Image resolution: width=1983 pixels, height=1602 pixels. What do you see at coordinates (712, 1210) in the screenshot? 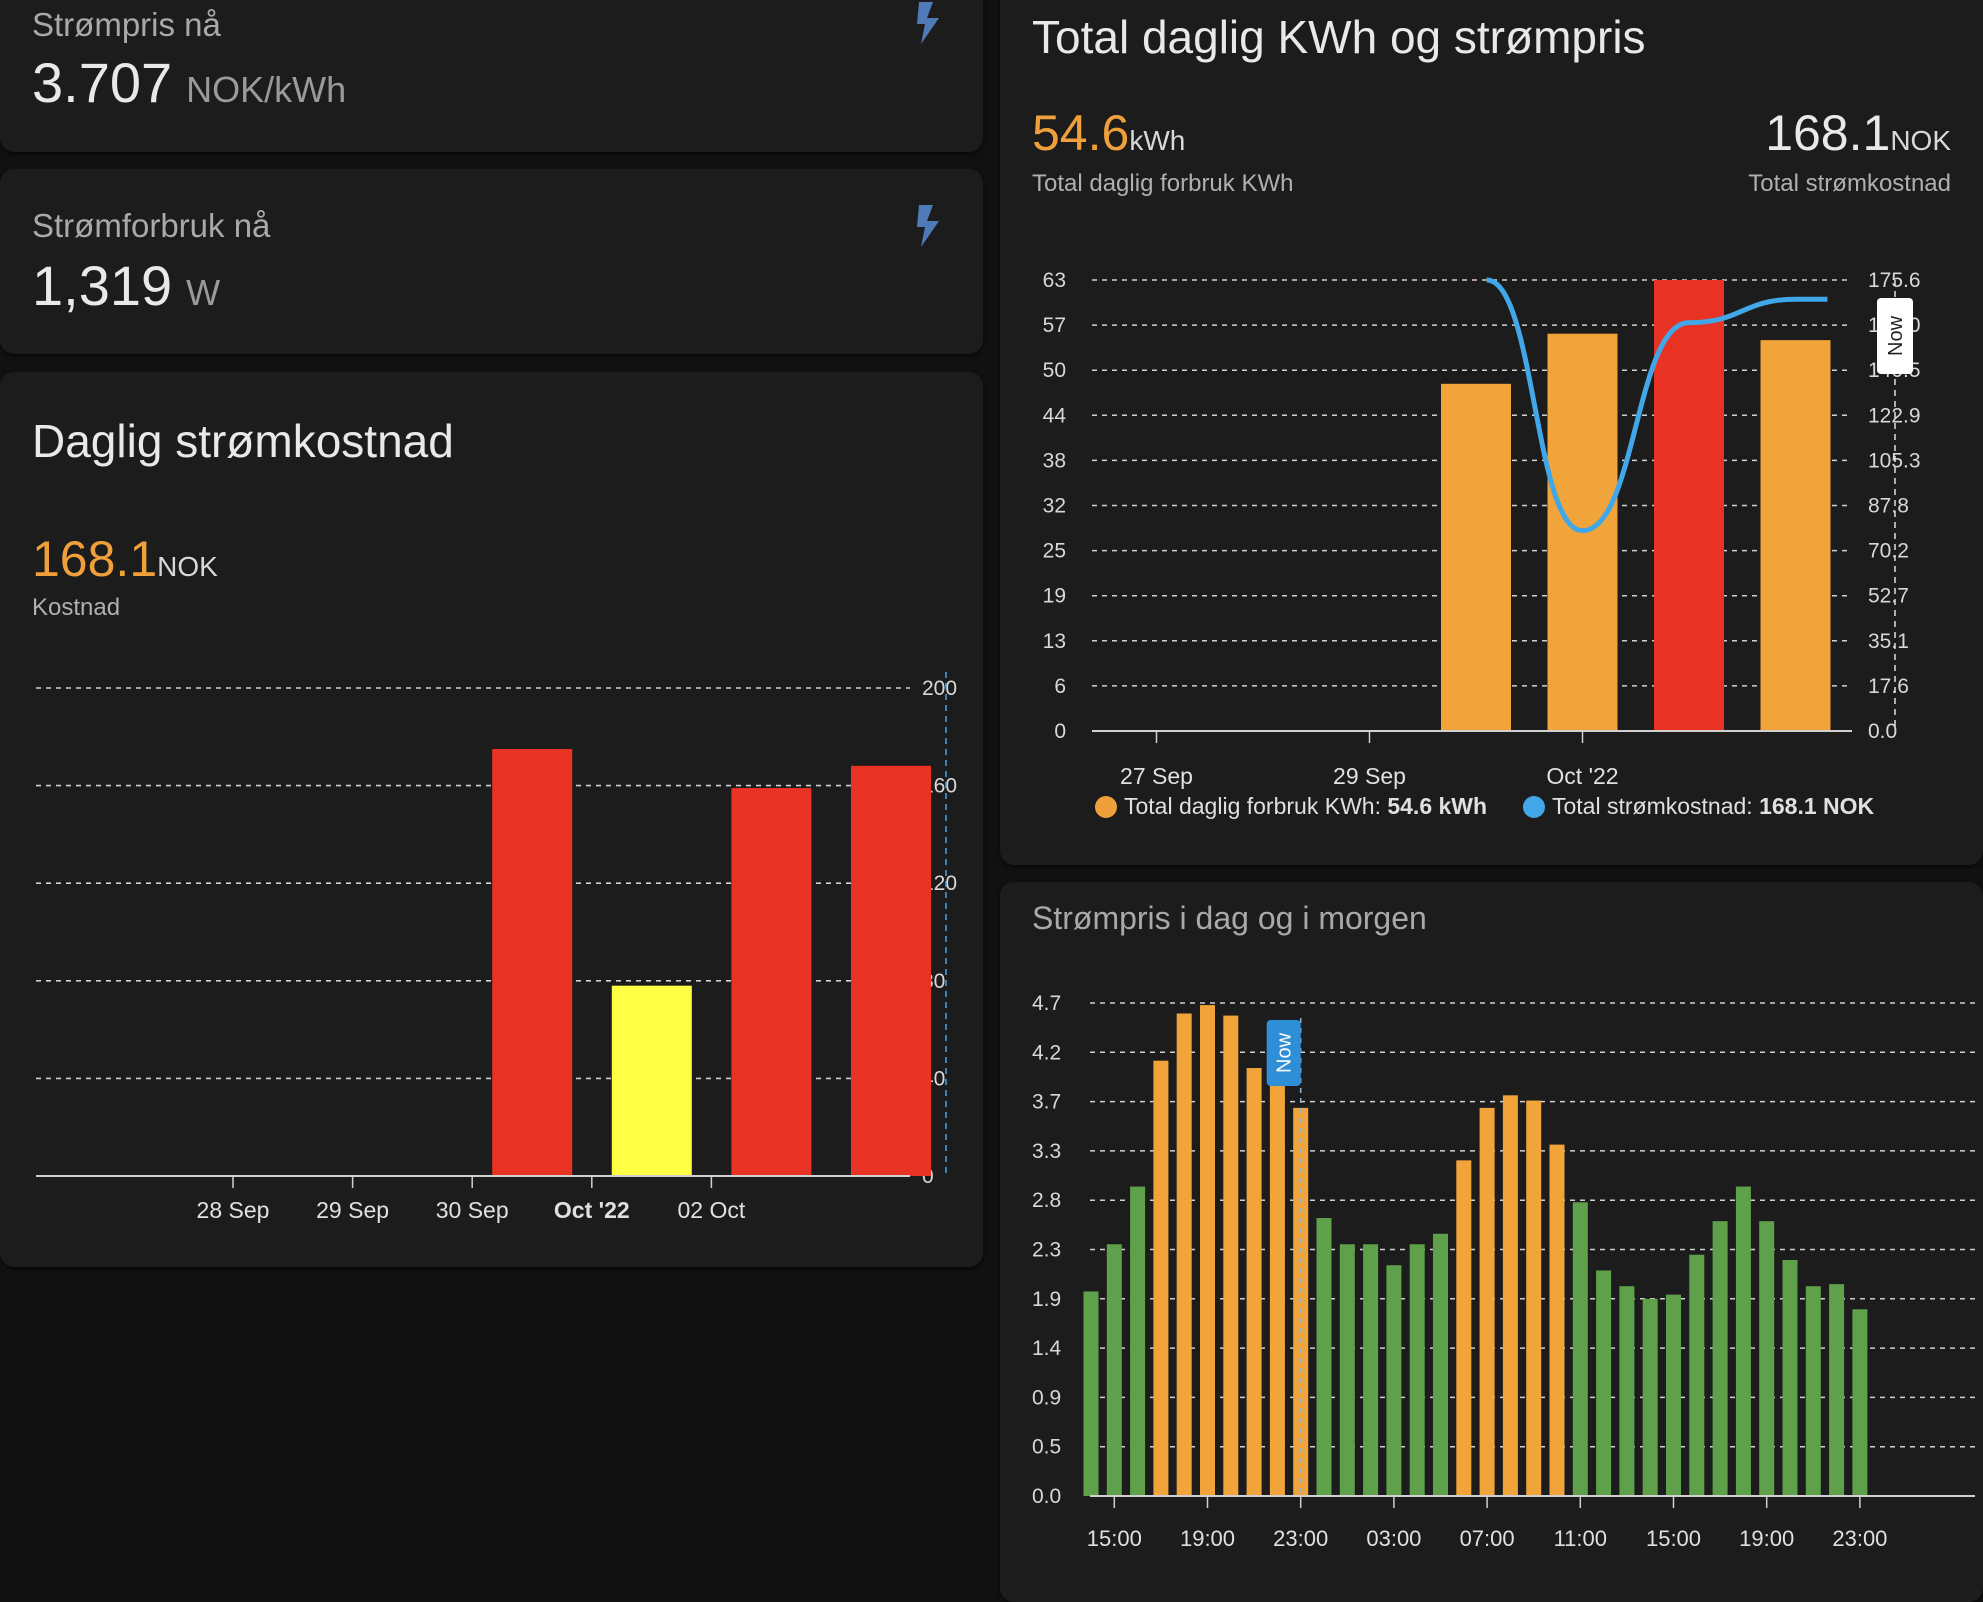
I see `x-tick-label: 02 Oct` at bounding box center [712, 1210].